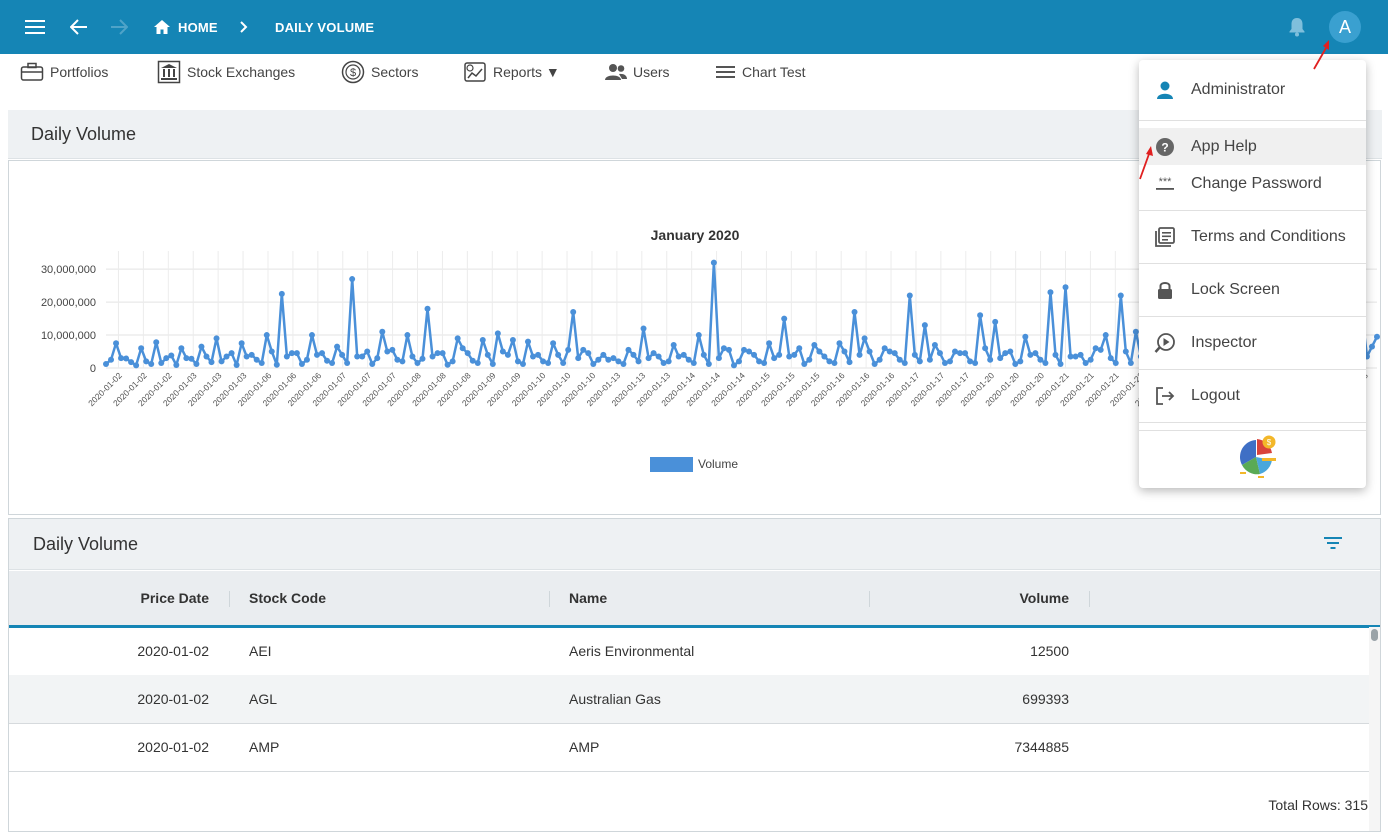  Describe the element at coordinates (198, 27) in the screenshot. I see `breadcrumb-home-label: HOME` at that location.